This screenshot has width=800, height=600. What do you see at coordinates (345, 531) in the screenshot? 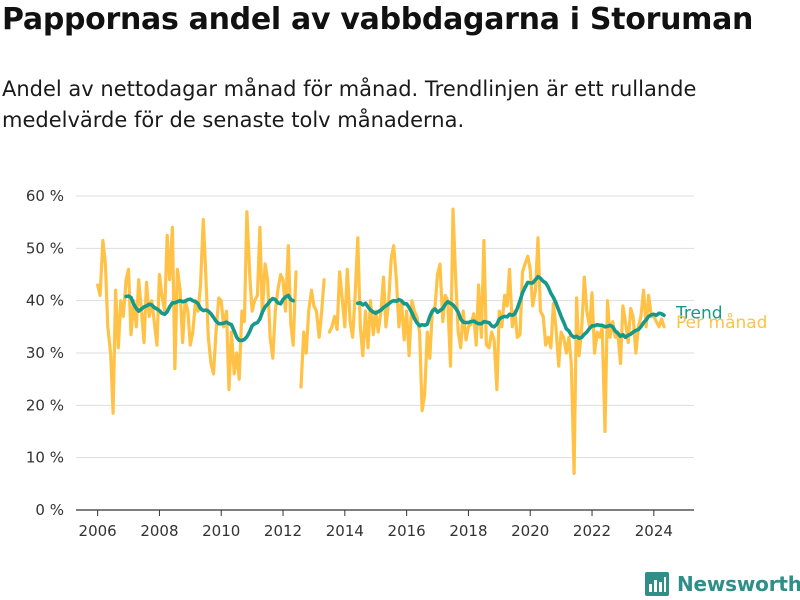
I see `x-tick-label: 2014` at bounding box center [345, 531].